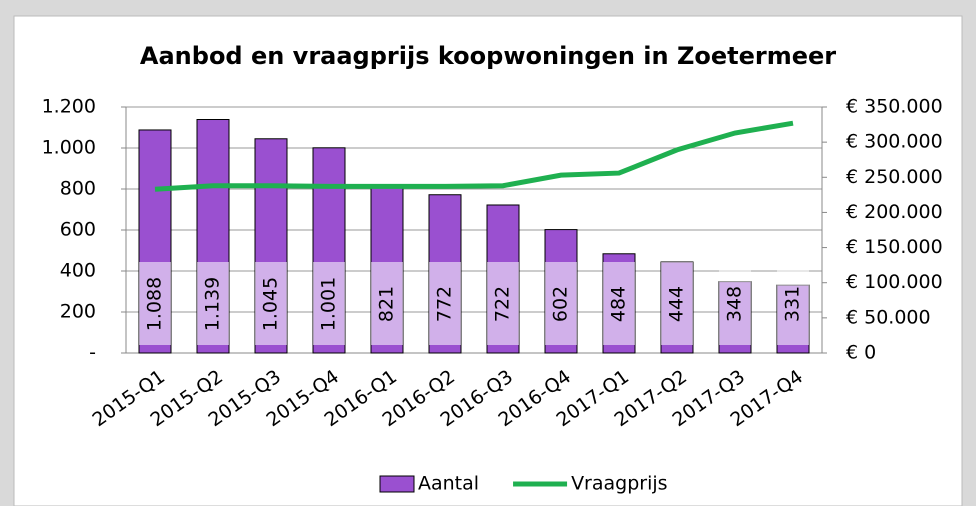 The width and height of the screenshot is (976, 506). I want to click on y2-tick-label: € 50.000, so click(888, 317).